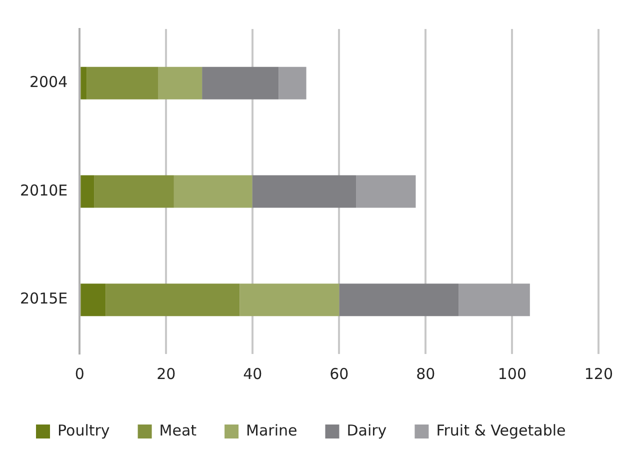 Image resolution: width=633 pixels, height=457 pixels. What do you see at coordinates (599, 373) in the screenshot?
I see `x-tick-label: 120` at bounding box center [599, 373].